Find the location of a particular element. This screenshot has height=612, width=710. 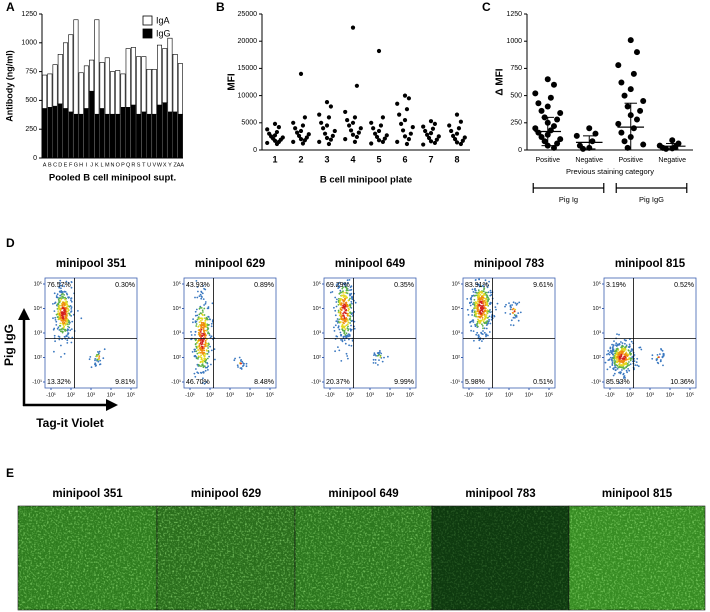

quadrant-percent: 13.32% is located at coordinates (59, 382).